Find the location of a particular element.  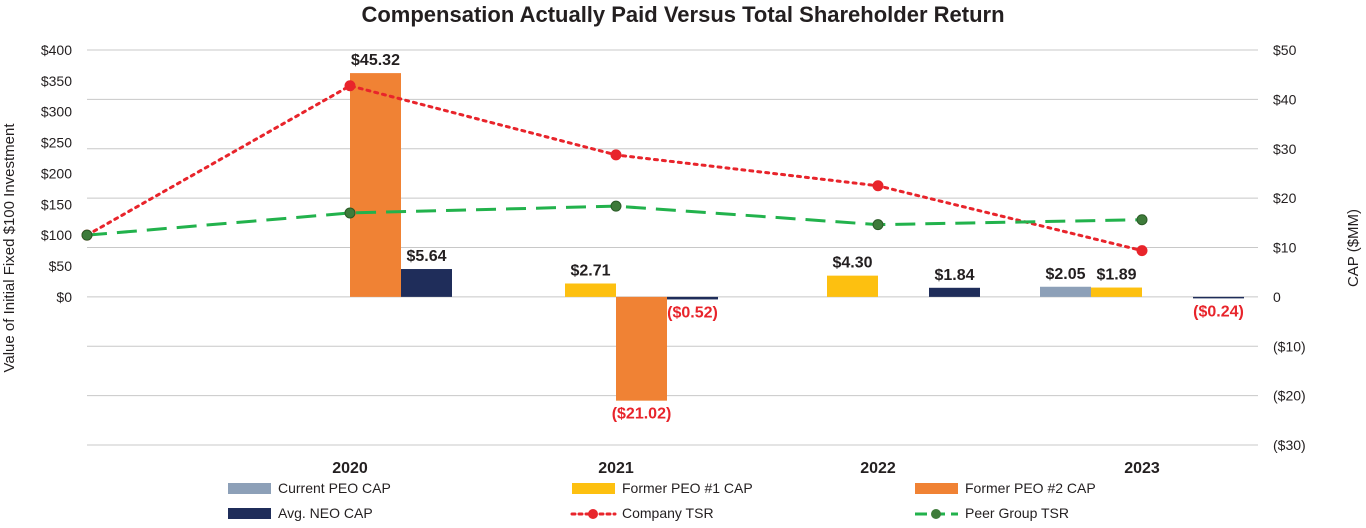

legend-label-current-peo-cap: Current PEO CAP is located at coordinates (334, 488).